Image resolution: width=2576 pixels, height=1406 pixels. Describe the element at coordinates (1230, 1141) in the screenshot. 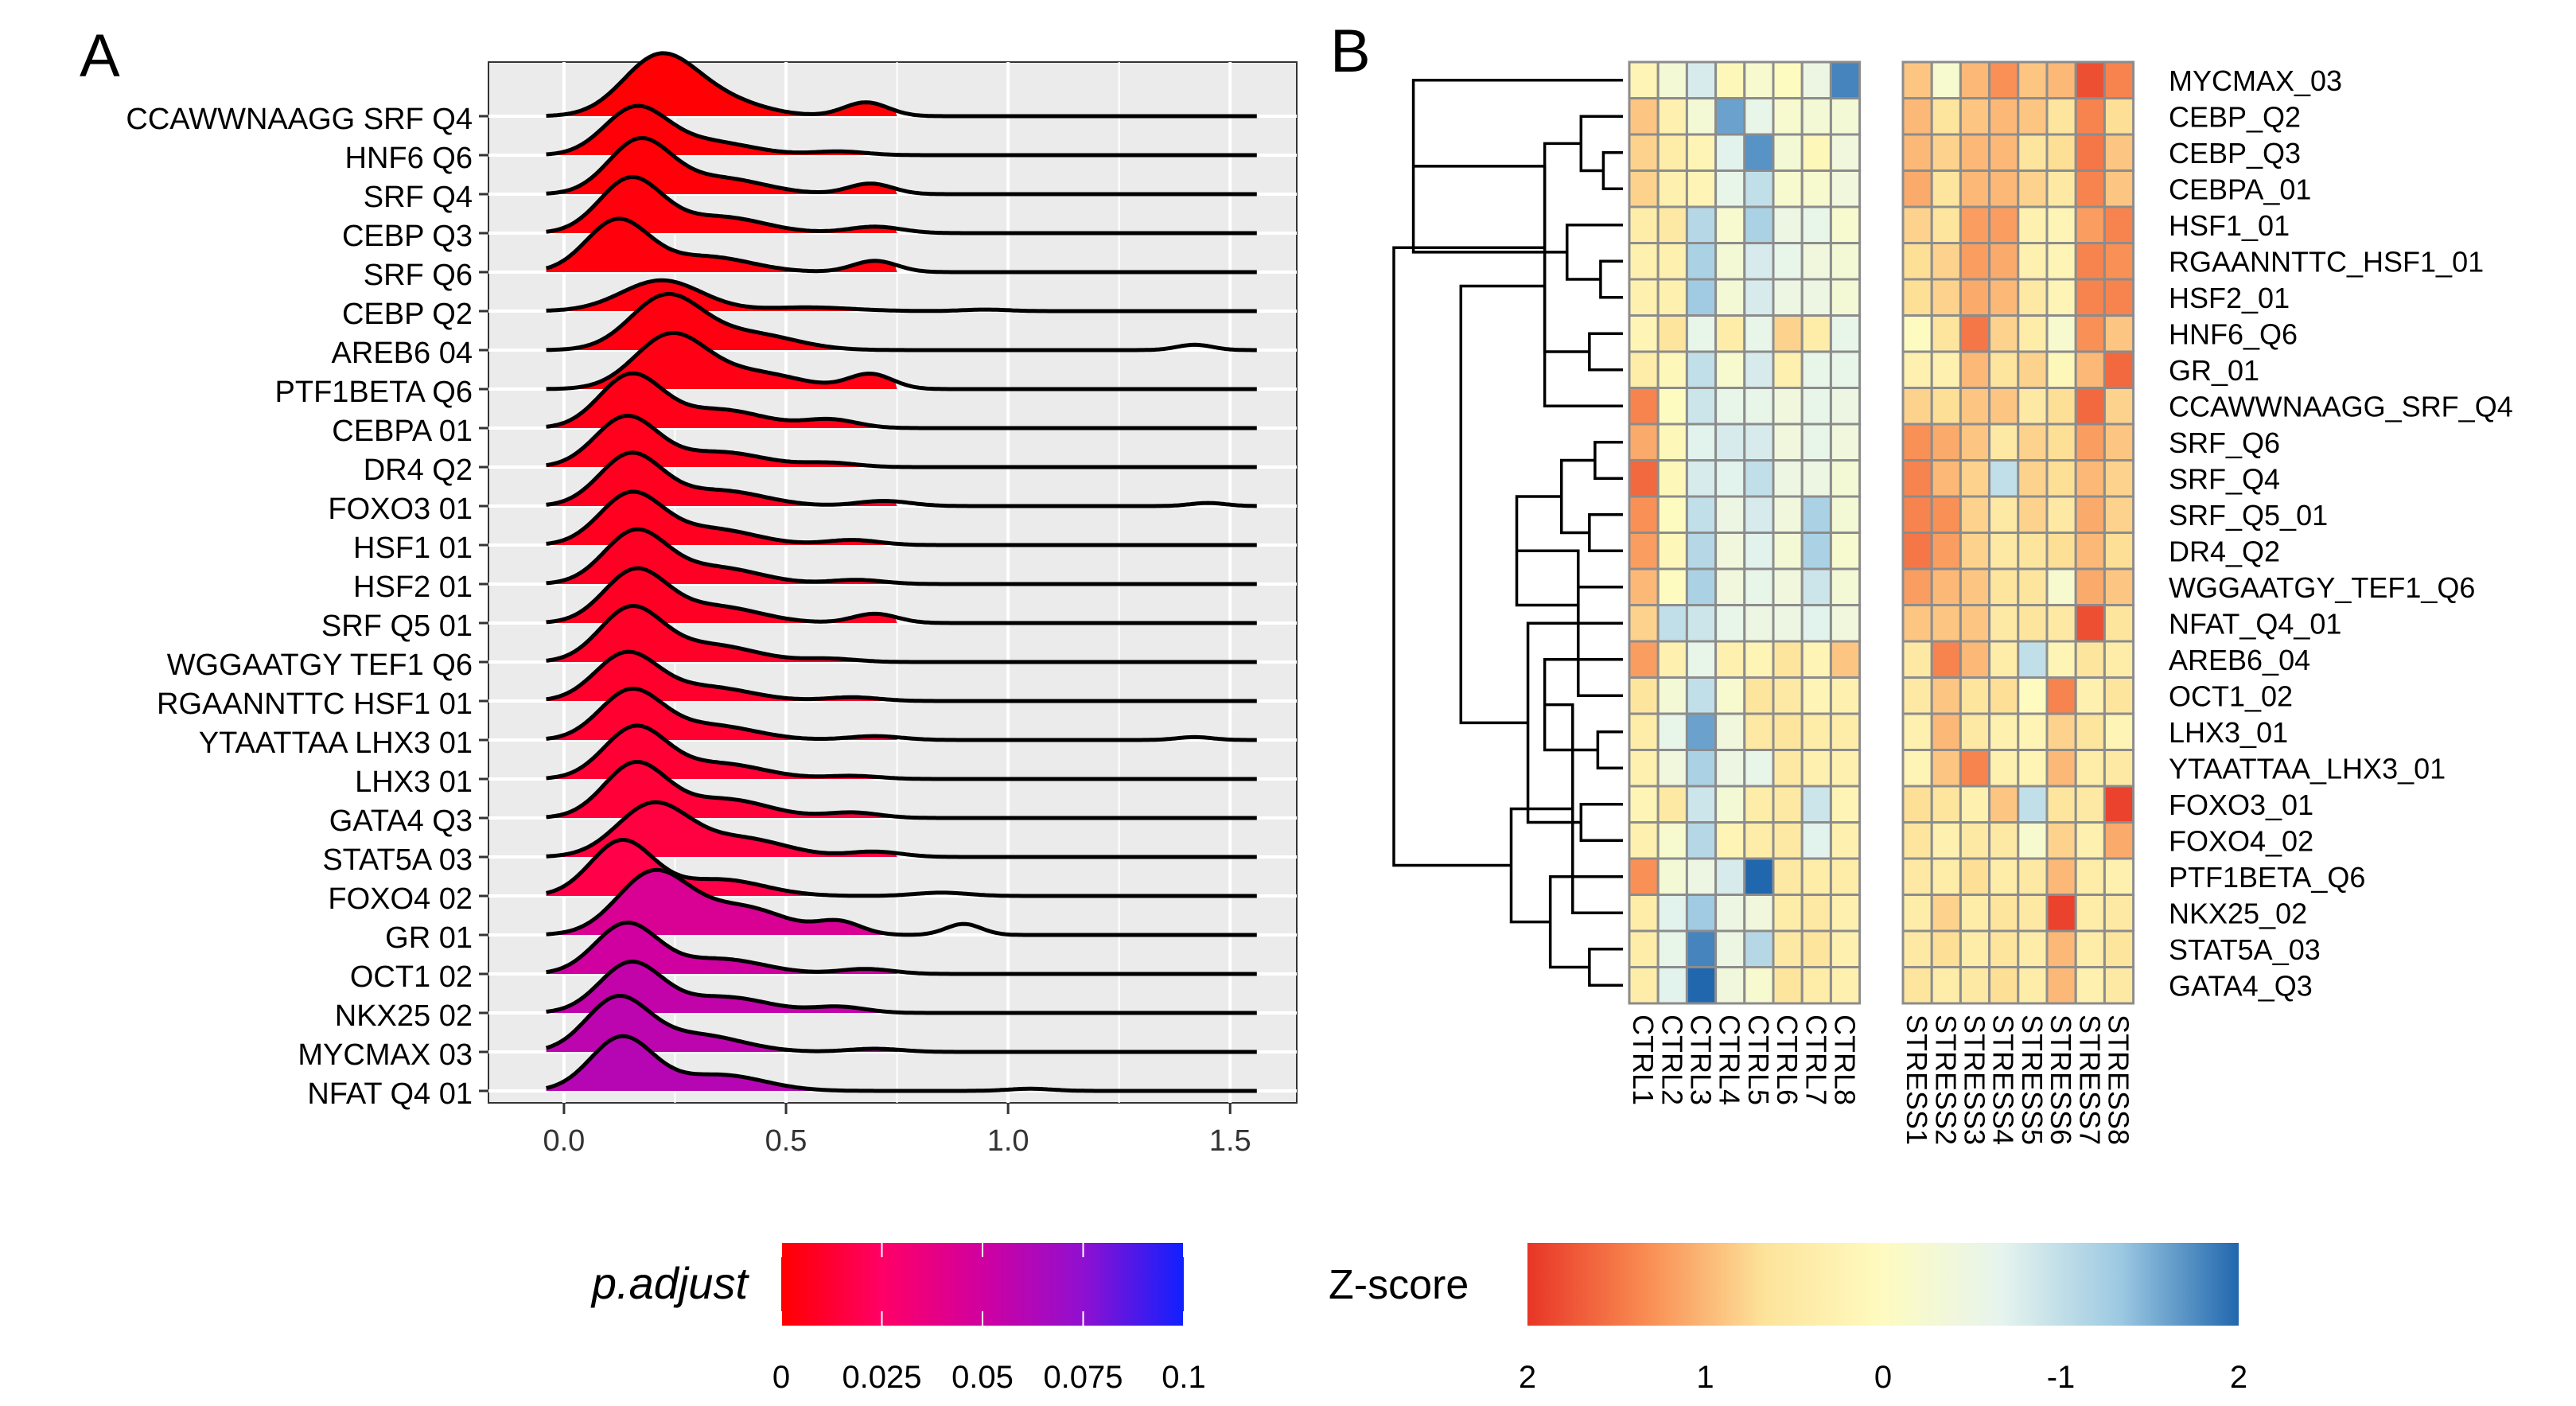

I see `x-tick-label: 1.5` at that location.